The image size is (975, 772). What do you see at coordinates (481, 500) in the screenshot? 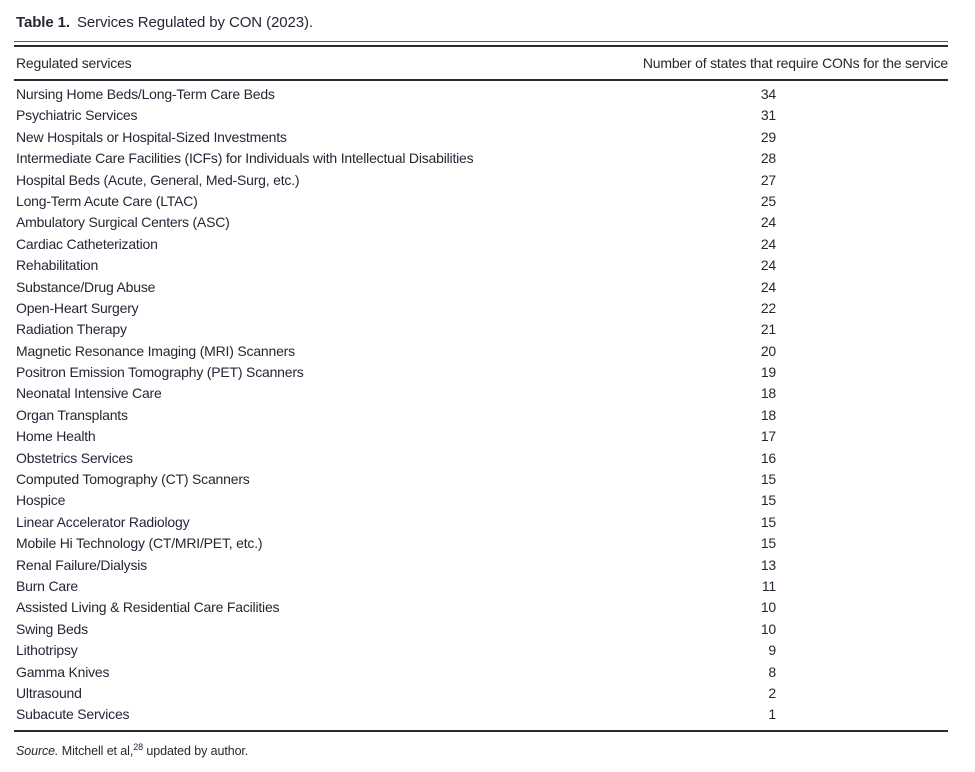
I see `table-row: Hospice 15` at bounding box center [481, 500].